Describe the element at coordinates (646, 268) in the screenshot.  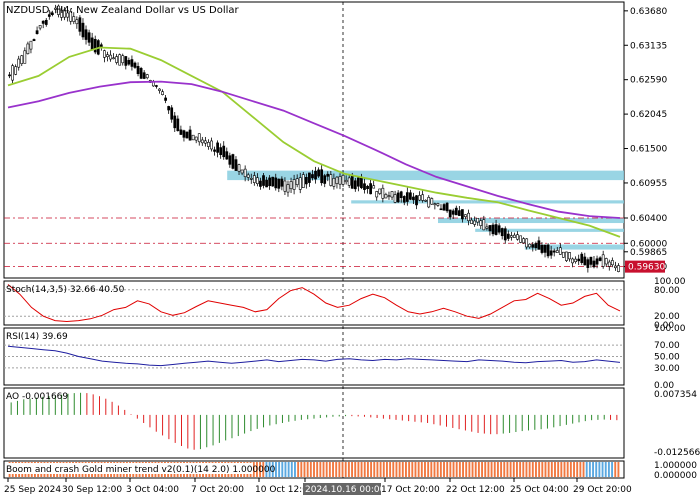
I see `current-price-label: 0.59630` at that location.